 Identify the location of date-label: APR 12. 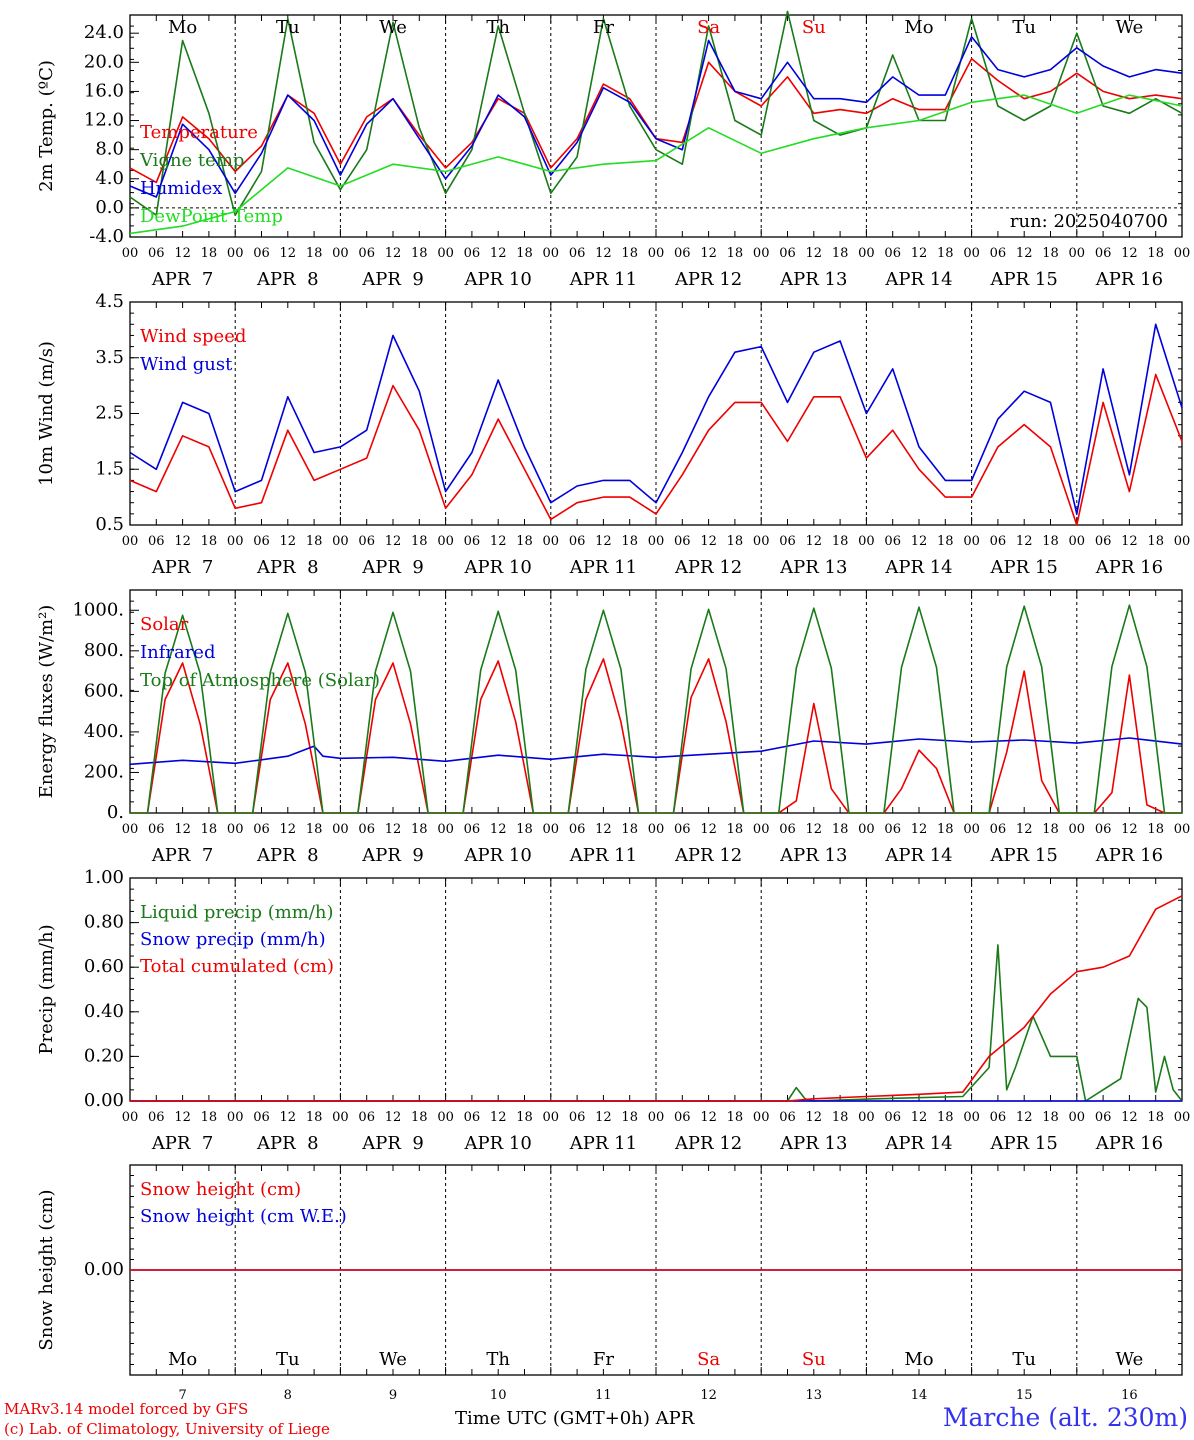
(708, 567).